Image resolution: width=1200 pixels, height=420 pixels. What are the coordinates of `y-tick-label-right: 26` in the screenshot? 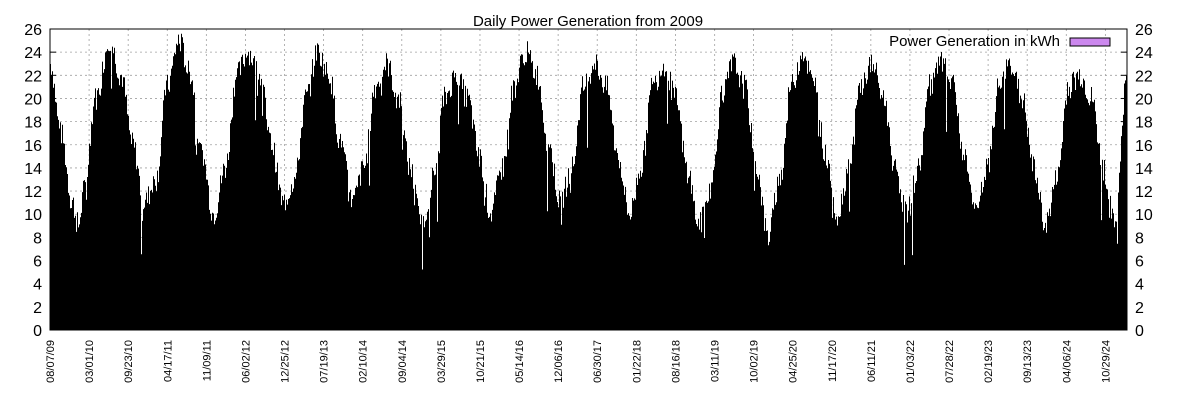 It's located at (1144, 30).